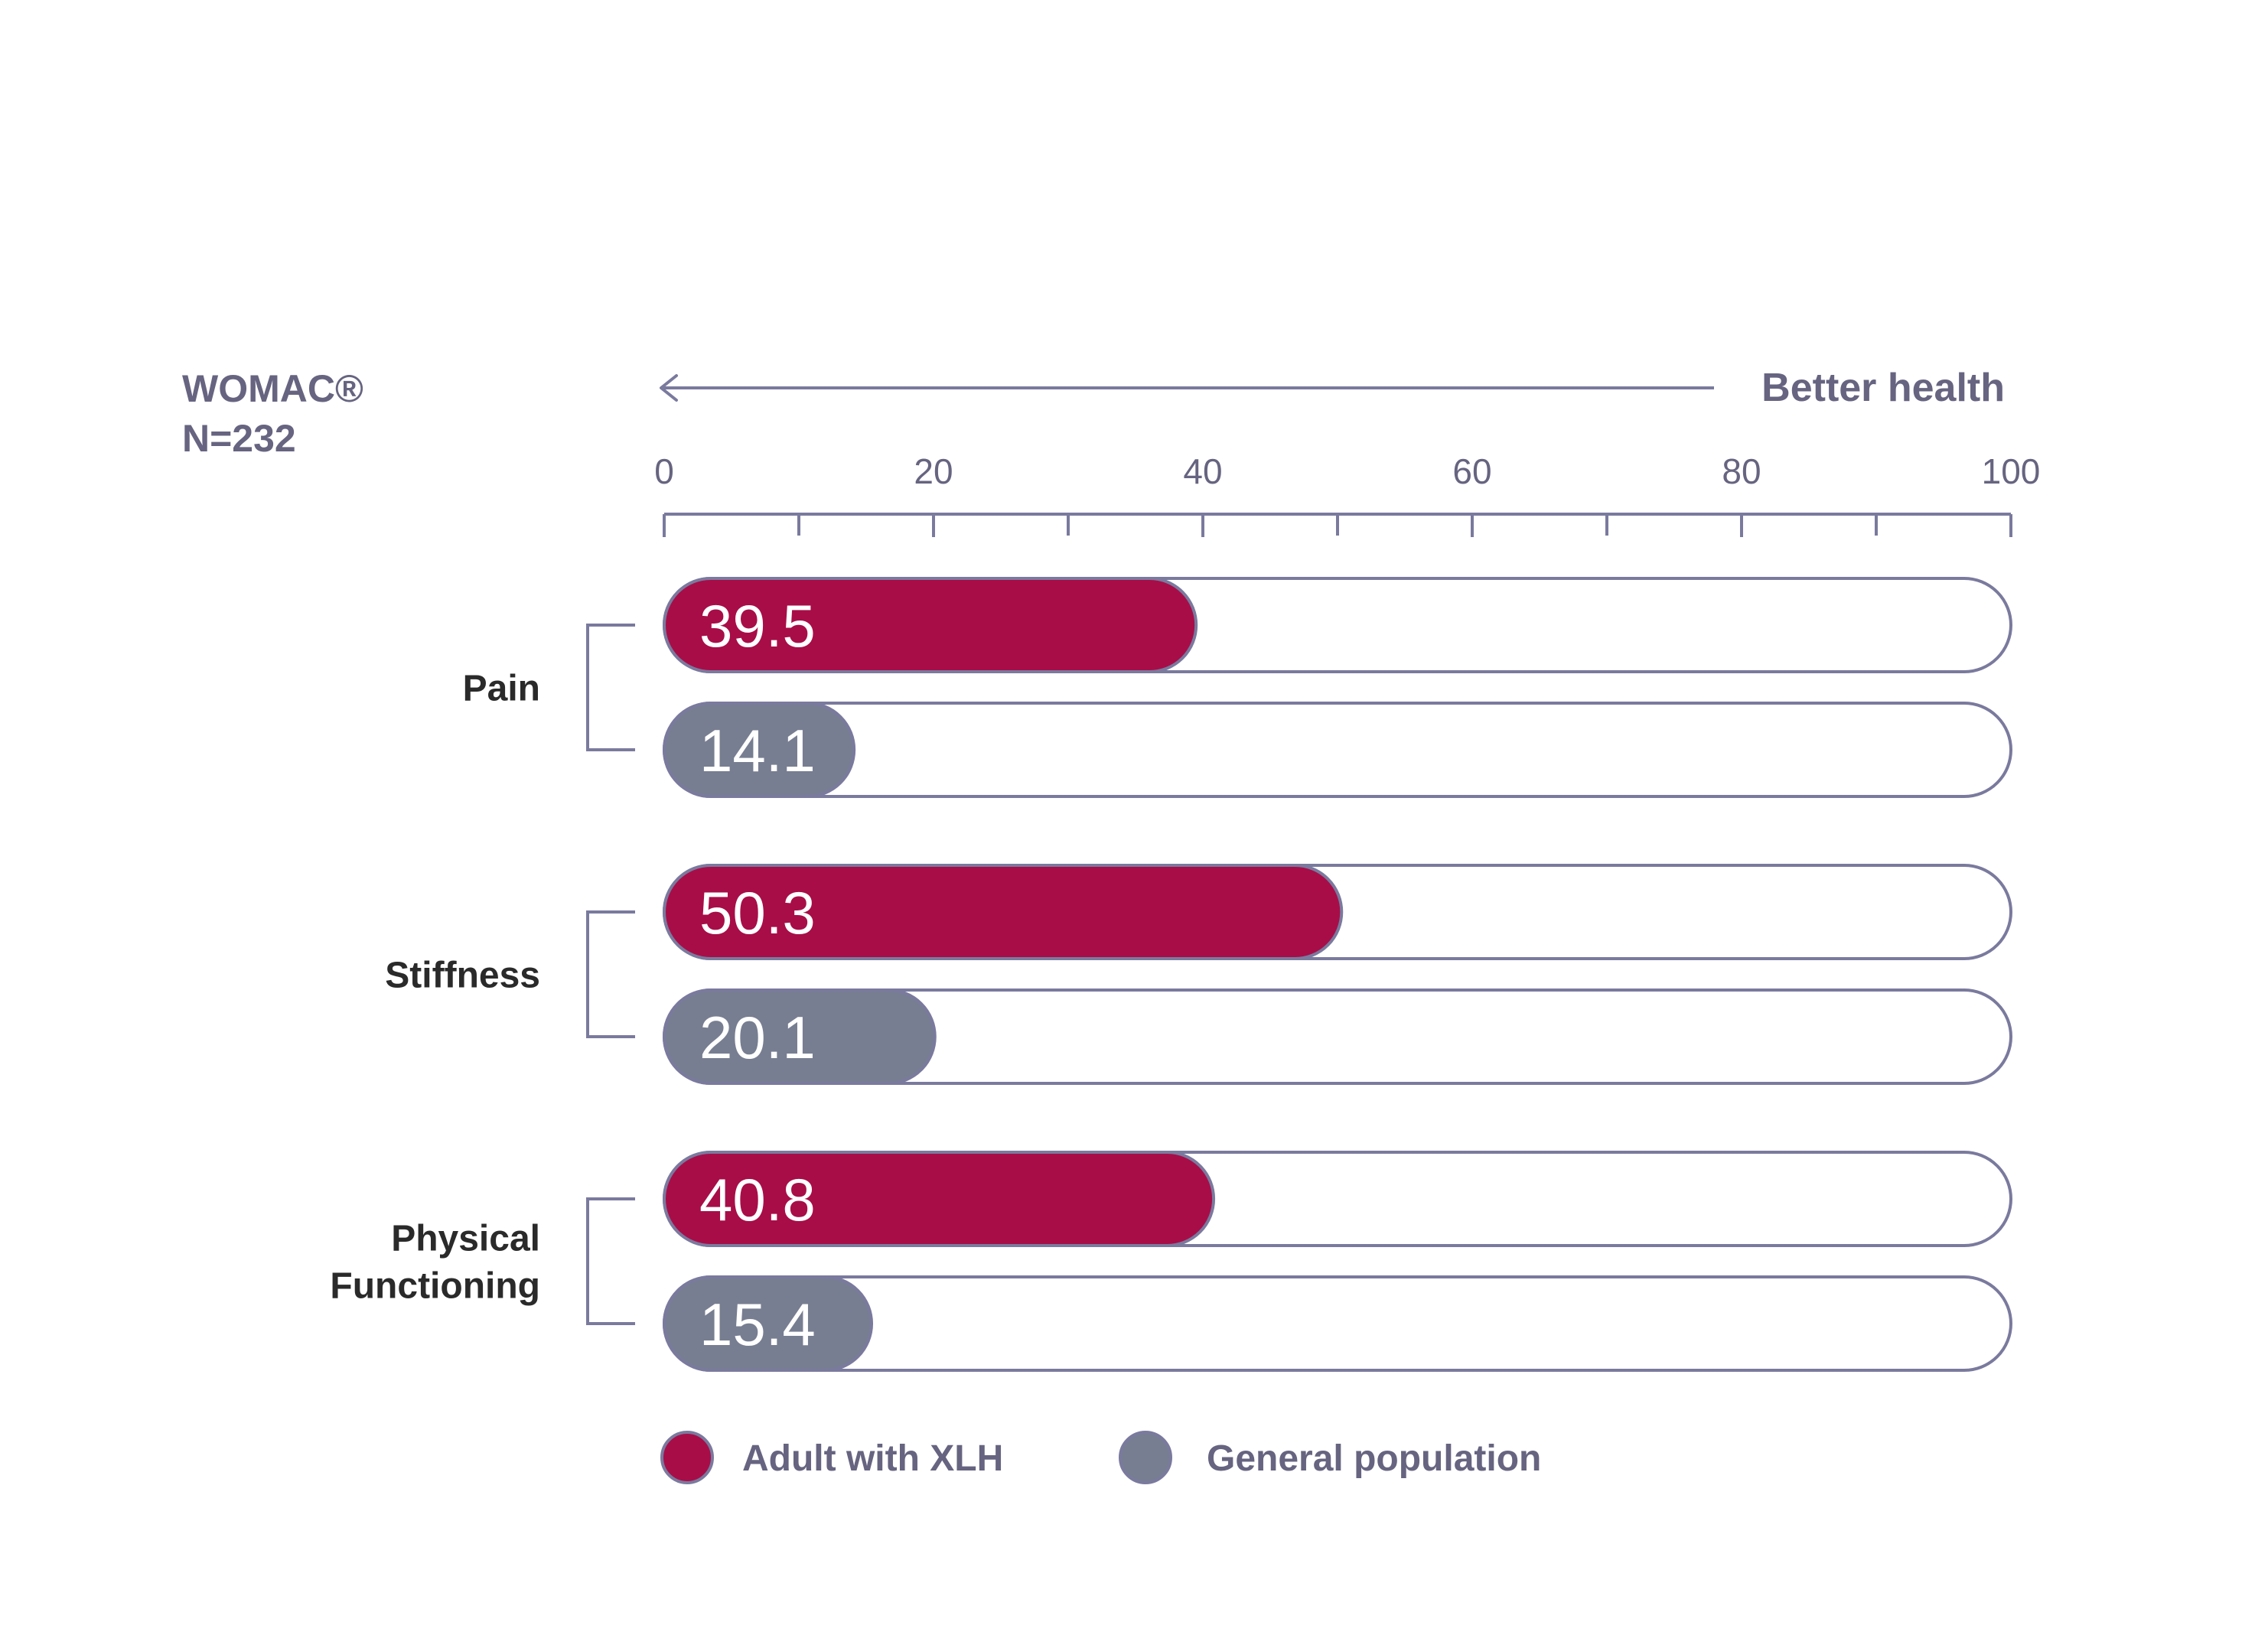  Describe the element at coordinates (1337, 625) in the screenshot. I see `bar-group: 39.5` at that location.